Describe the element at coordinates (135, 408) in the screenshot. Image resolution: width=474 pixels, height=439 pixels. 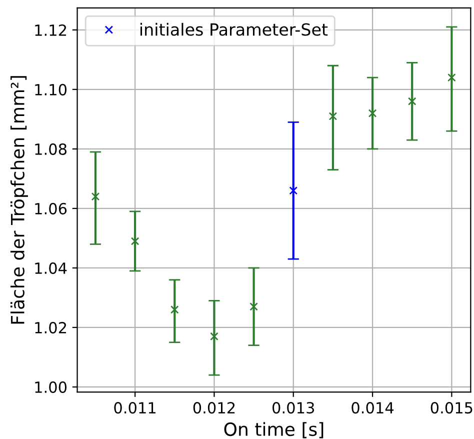
I see `x-tick-label: 0.011` at that location.